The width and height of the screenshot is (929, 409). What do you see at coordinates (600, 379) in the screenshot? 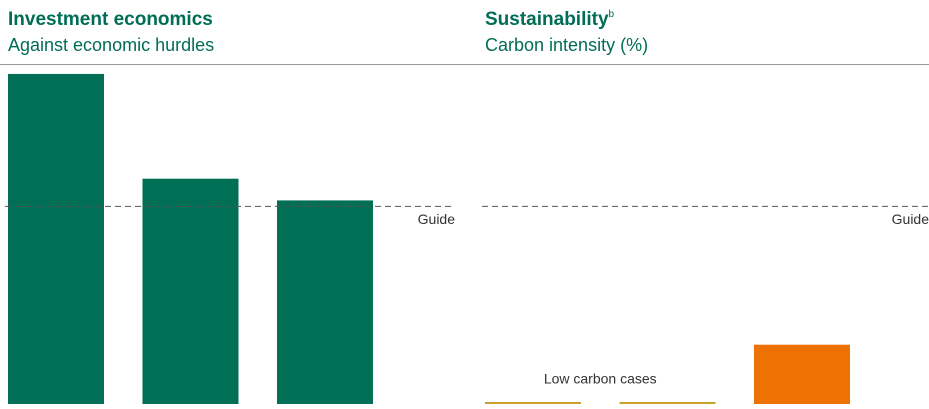
I see `annotation: Low carbon cases` at bounding box center [600, 379].